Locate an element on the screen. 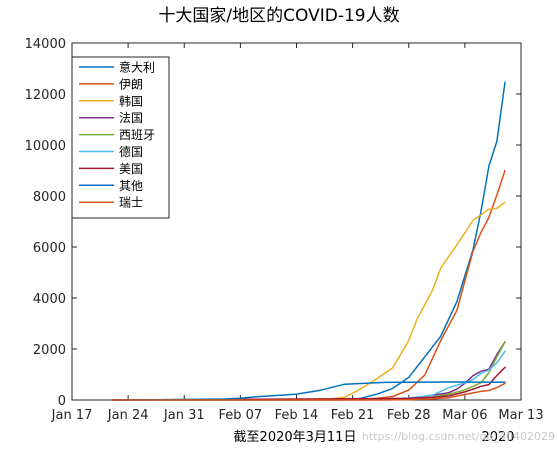 The width and height of the screenshot is (557, 453). x-tick-label: Feb 07 is located at coordinates (241, 415).